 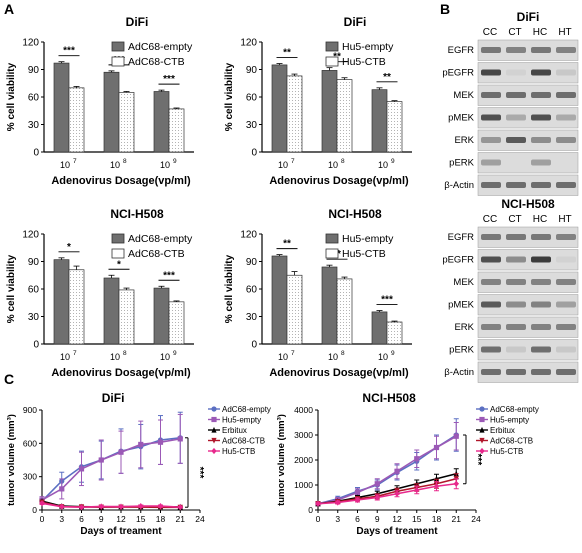 What do you see at coordinates (9, 9) in the screenshot?
I see `panel-label-a: A` at bounding box center [9, 9].